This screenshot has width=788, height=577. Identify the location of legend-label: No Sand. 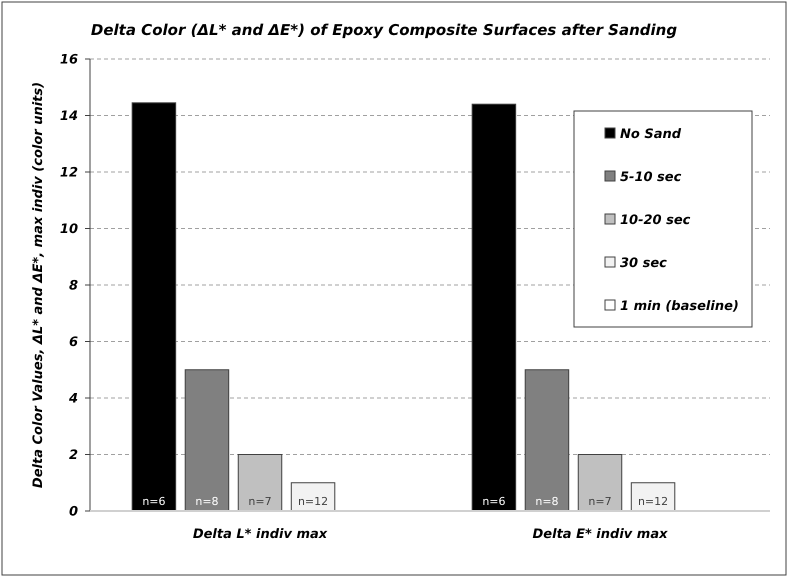
(651, 134).